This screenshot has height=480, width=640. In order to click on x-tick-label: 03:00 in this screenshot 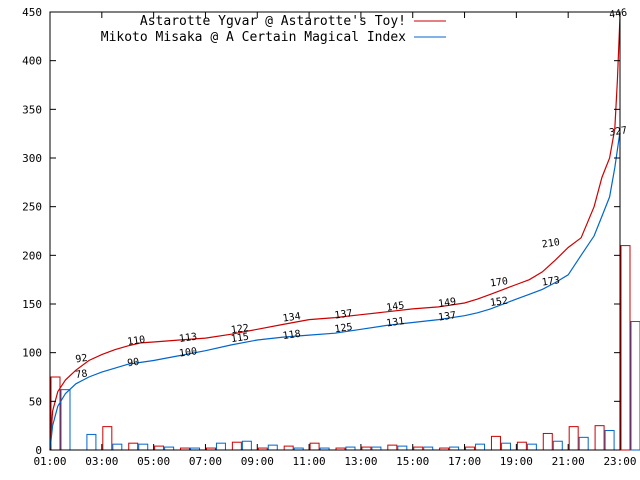, I will do `click(101, 461)`.